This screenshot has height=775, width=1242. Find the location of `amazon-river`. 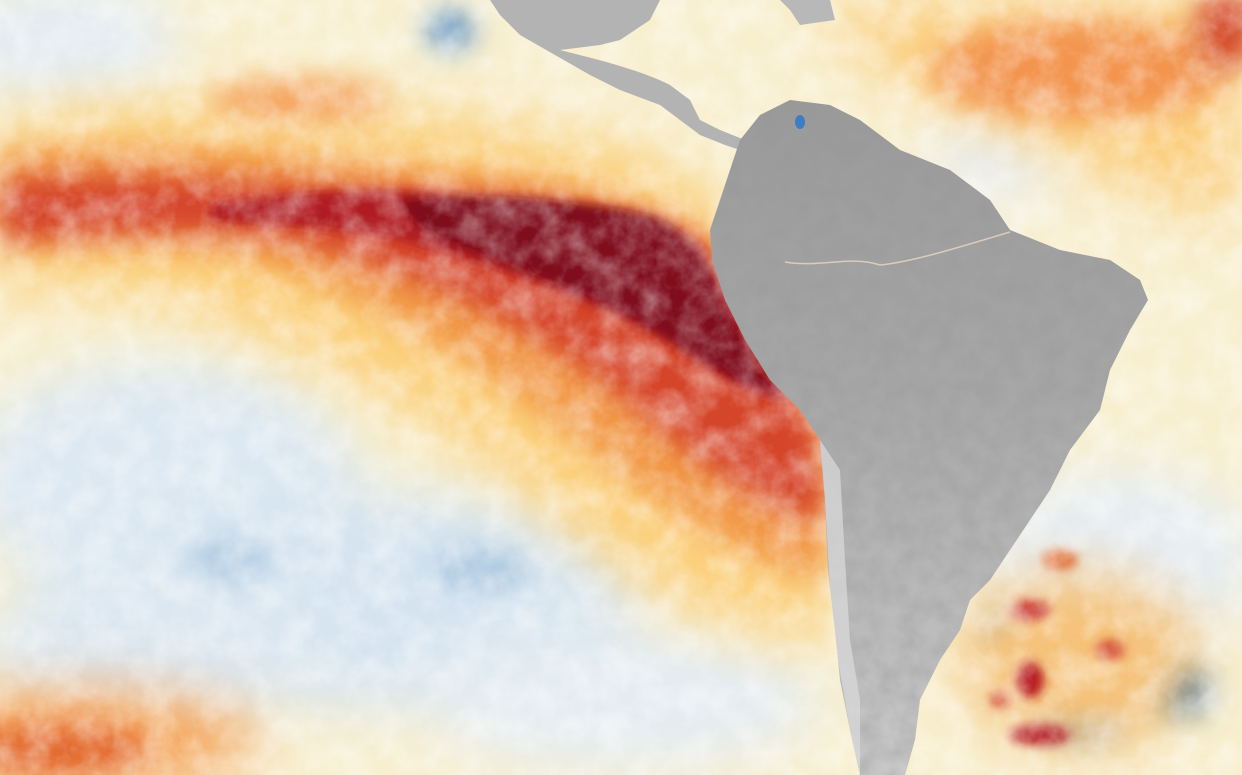

amazon-river is located at coordinates (897, 248).